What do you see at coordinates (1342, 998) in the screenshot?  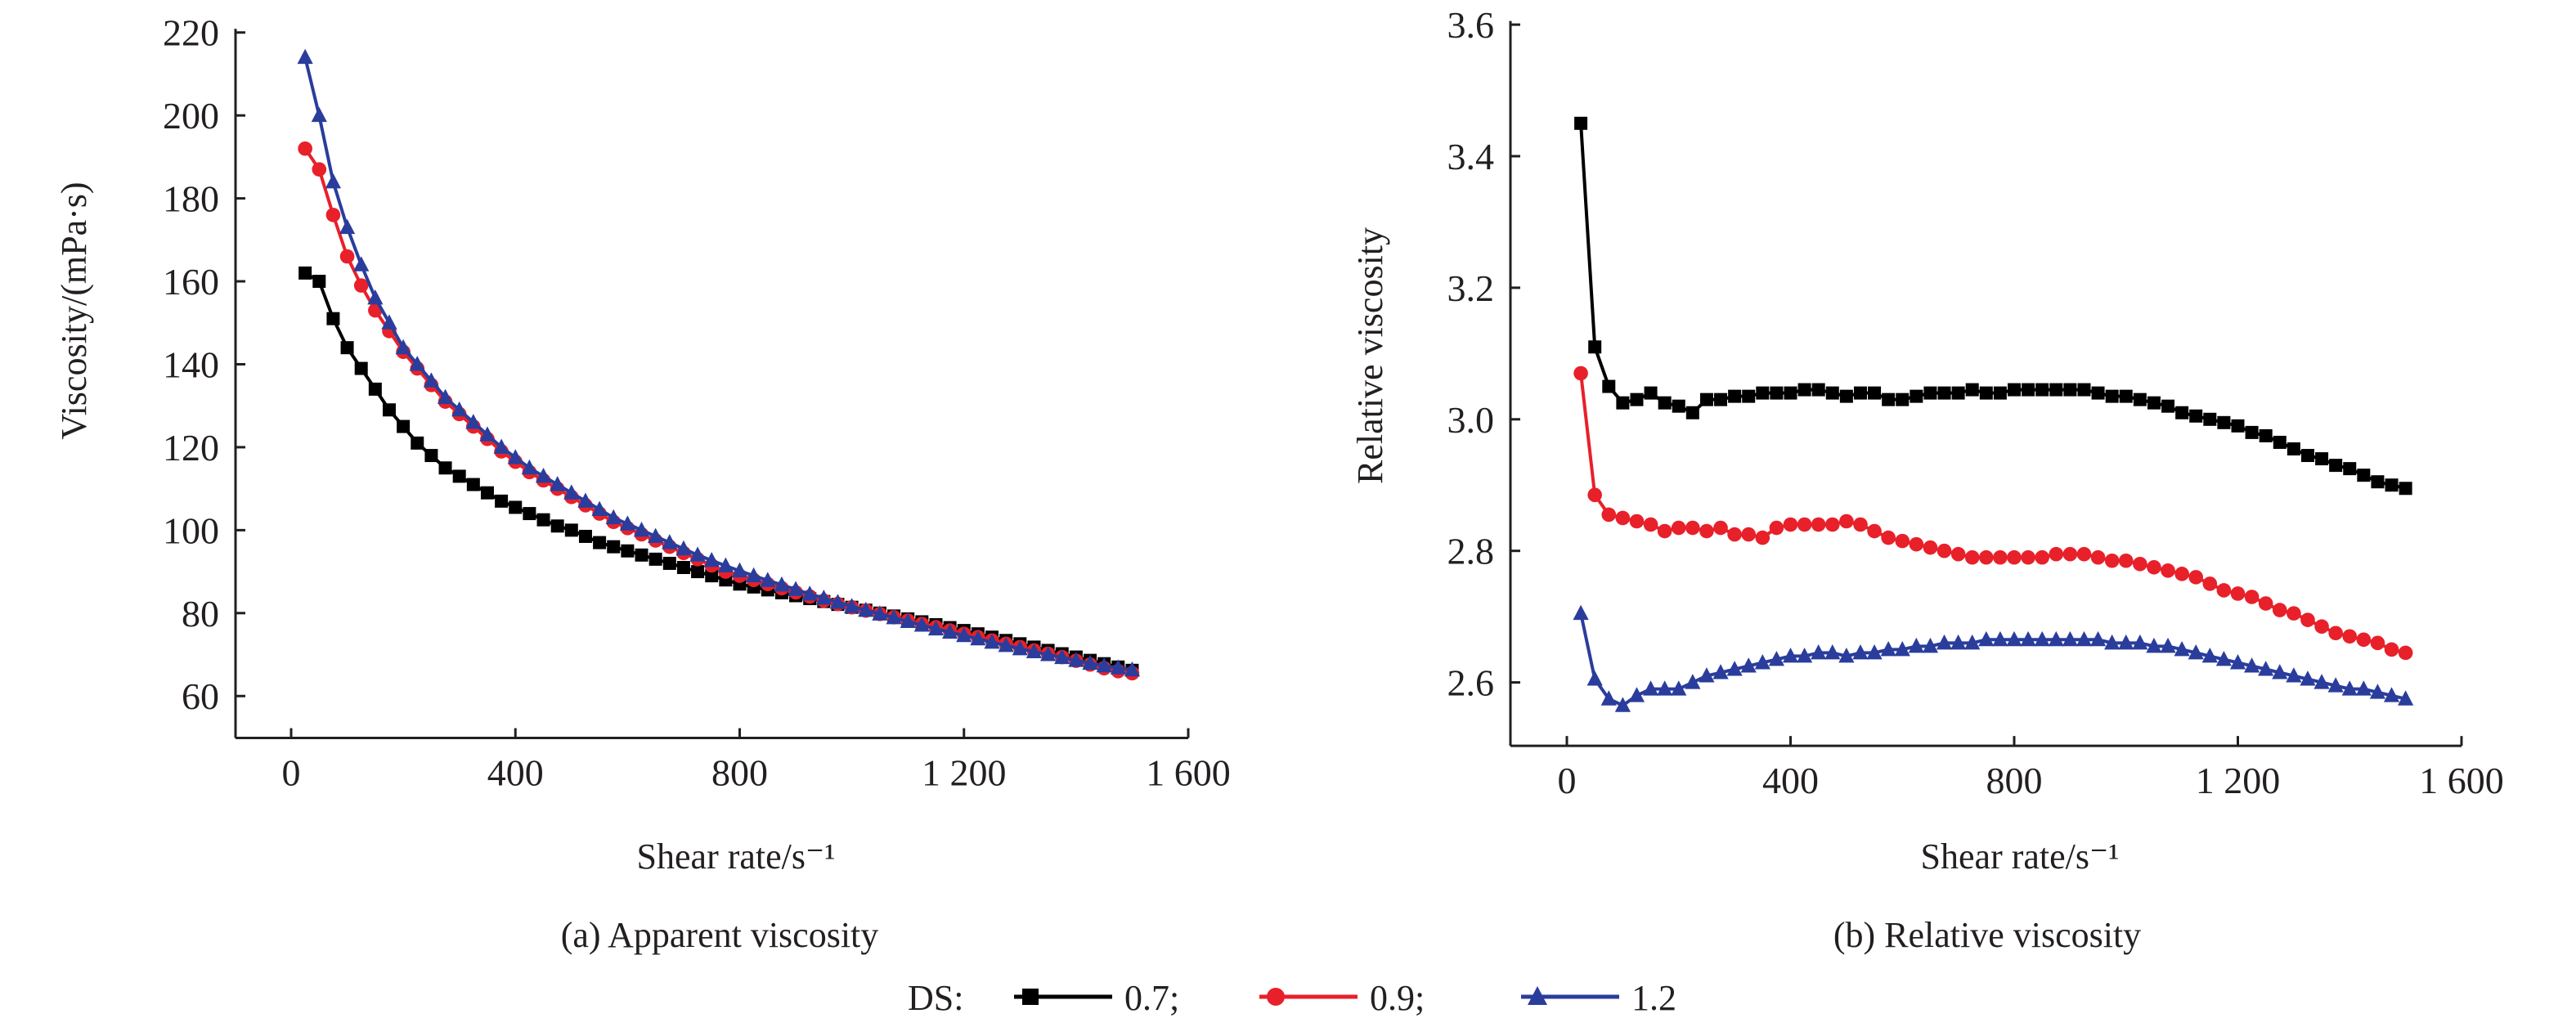 I see `legend-entry: 0.9;` at bounding box center [1342, 998].